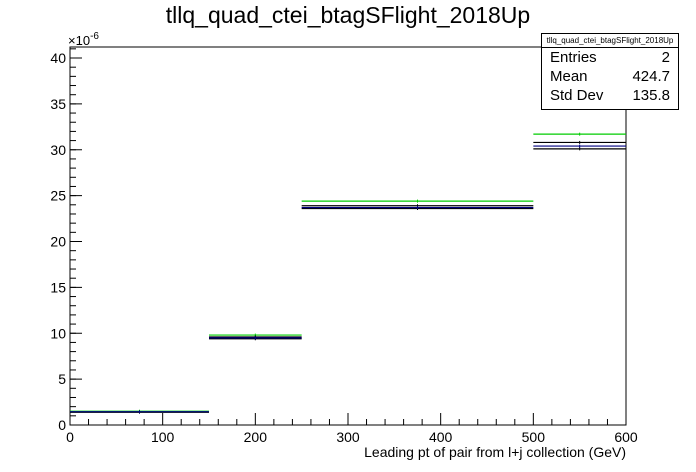  I want to click on stats-row-entries: Entries 2, so click(610, 57).